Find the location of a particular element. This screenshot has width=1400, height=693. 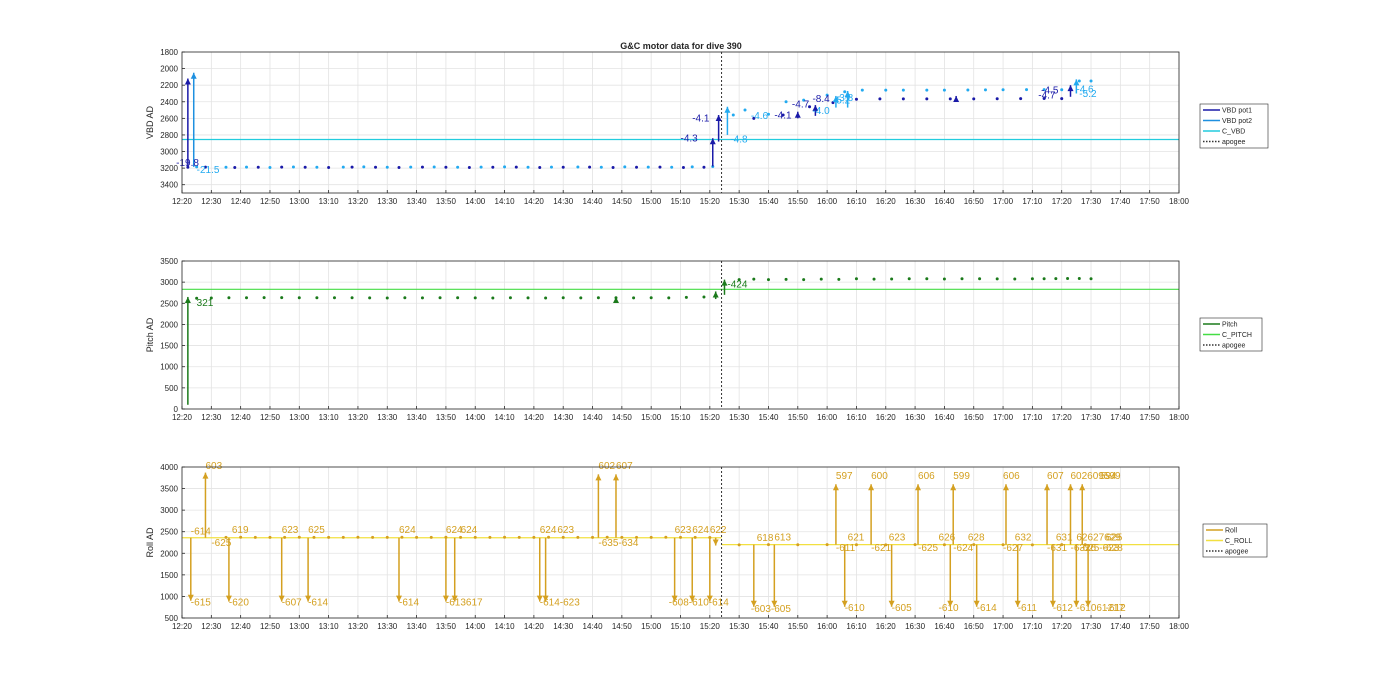

annotation-label: -424 is located at coordinates (737, 285).